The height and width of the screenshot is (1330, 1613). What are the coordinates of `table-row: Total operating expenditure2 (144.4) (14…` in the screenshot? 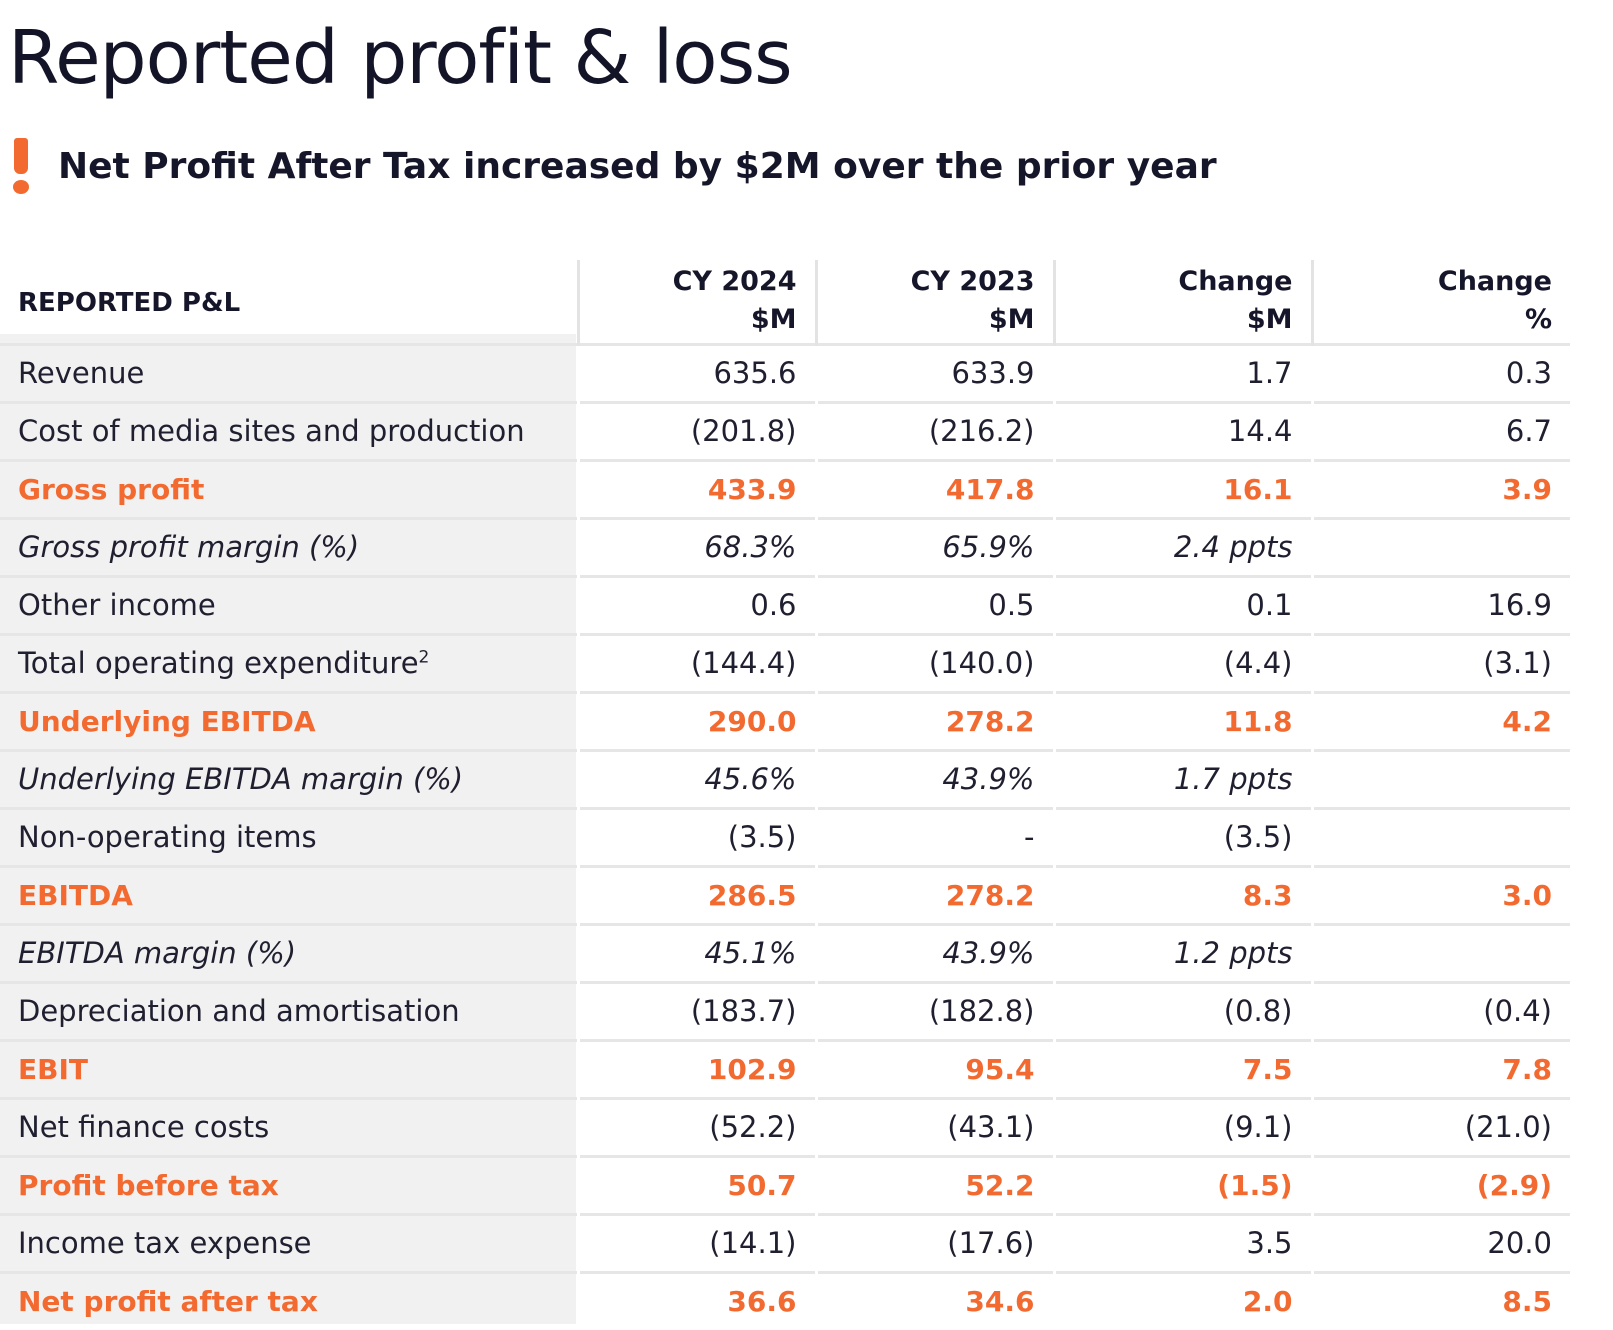 It's located at (785, 662).